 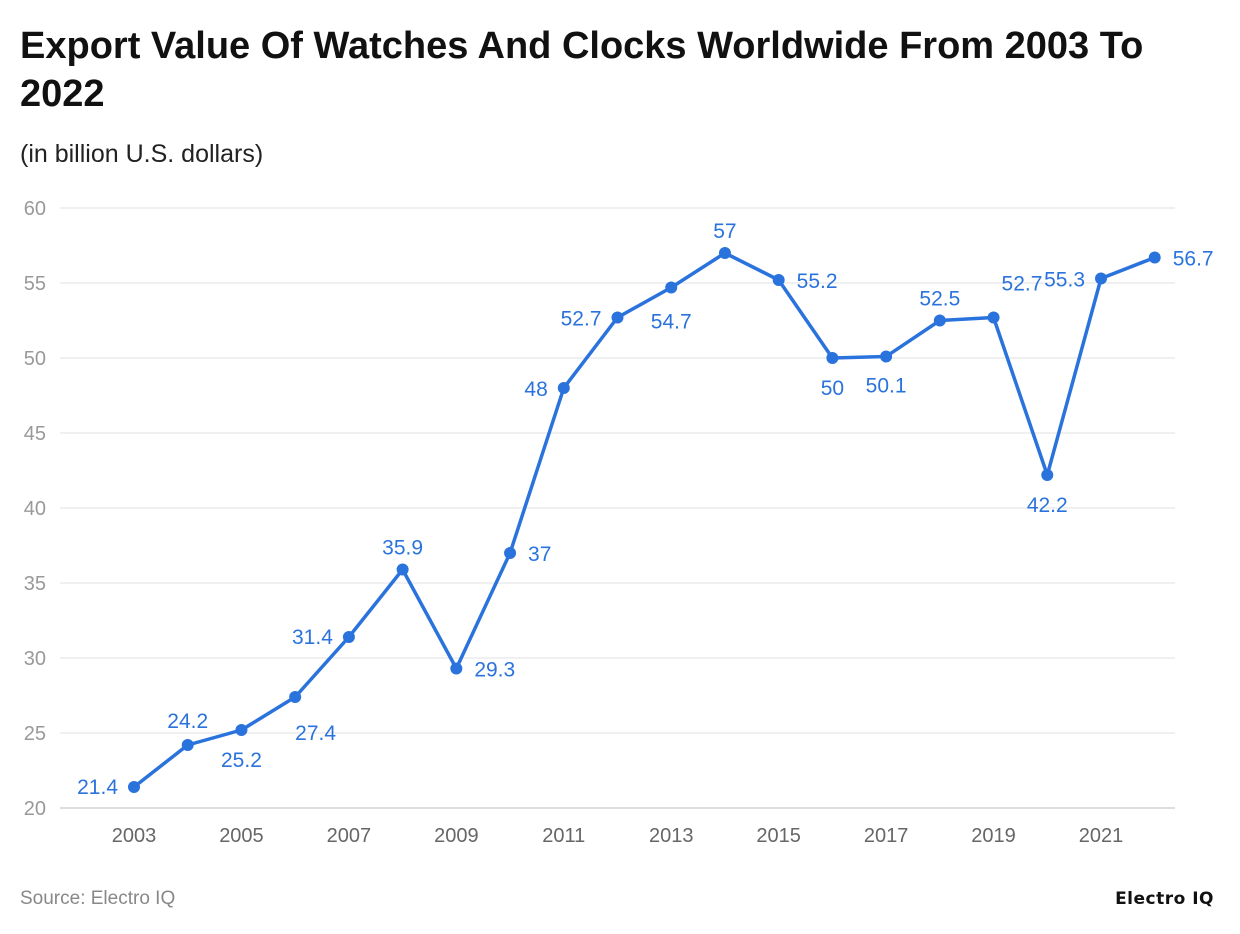 What do you see at coordinates (671, 836) in the screenshot?
I see `x-tick-label: 2013` at bounding box center [671, 836].